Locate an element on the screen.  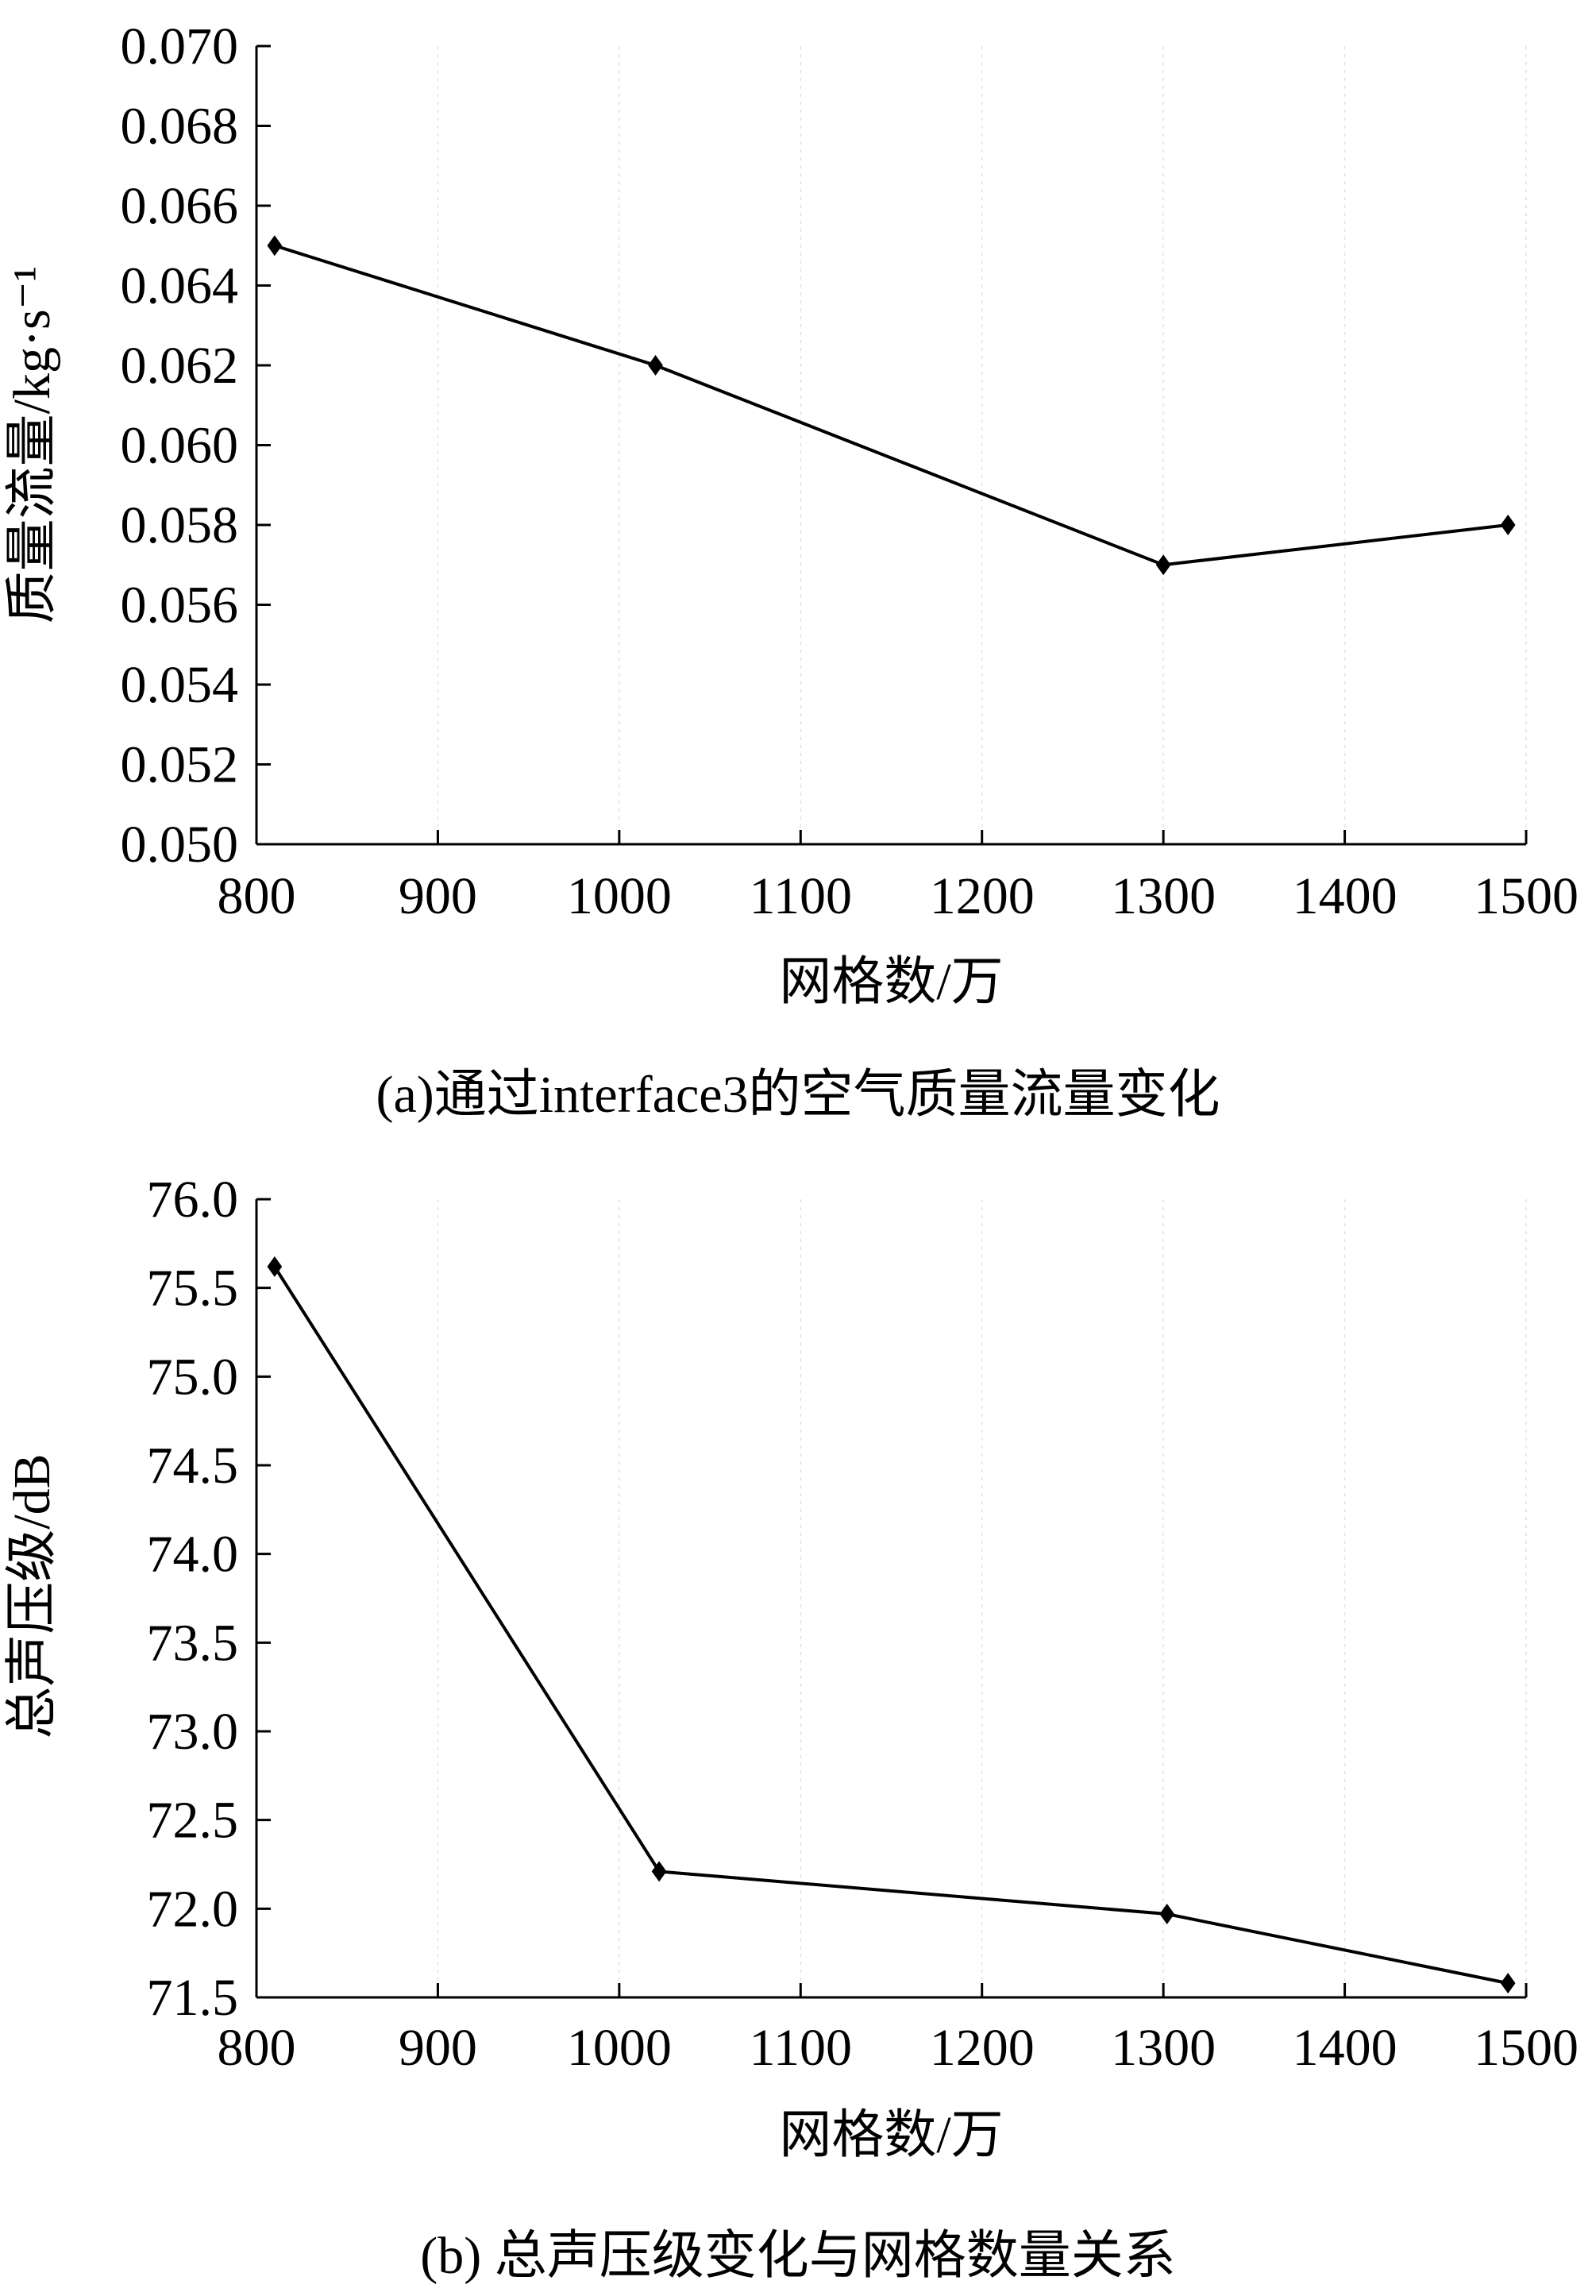
y-tick-label: 0.070 is located at coordinates (180, 46).